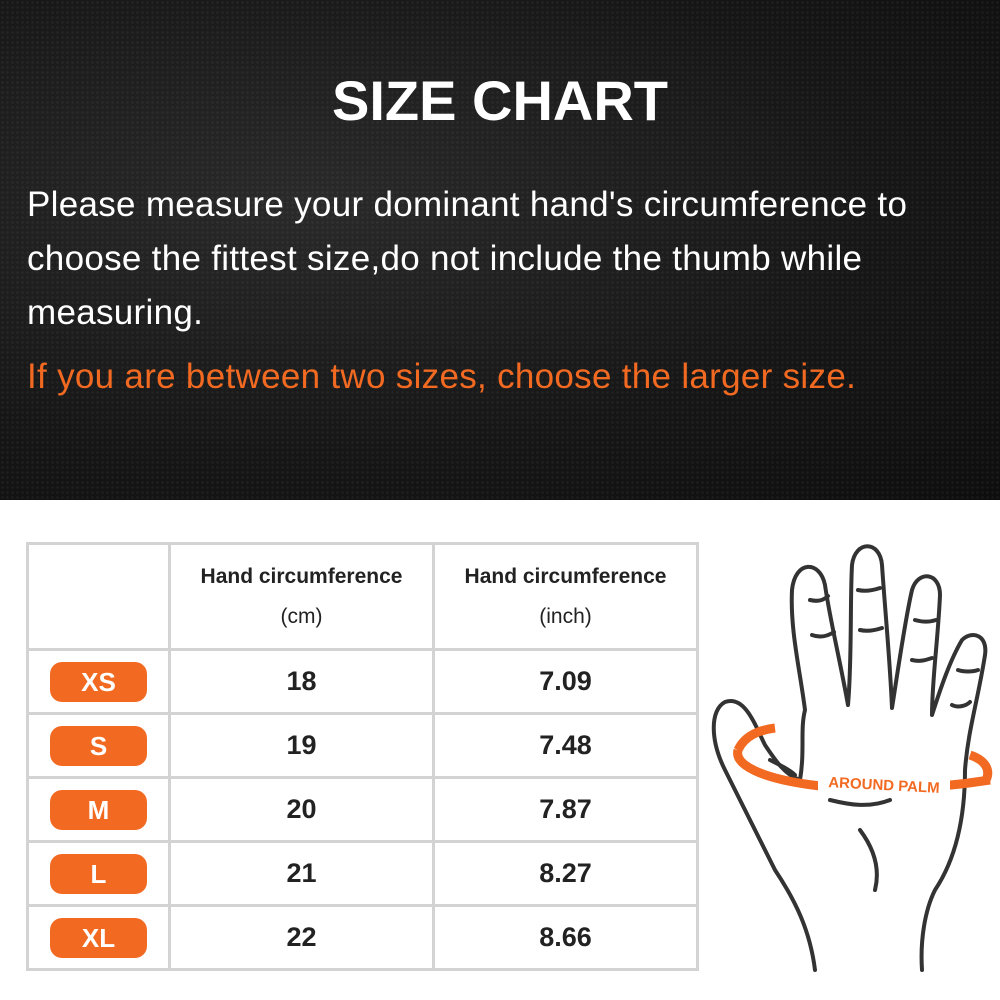  What do you see at coordinates (884, 785) in the screenshot?
I see `around-palm-label: AROUND PALM` at bounding box center [884, 785].